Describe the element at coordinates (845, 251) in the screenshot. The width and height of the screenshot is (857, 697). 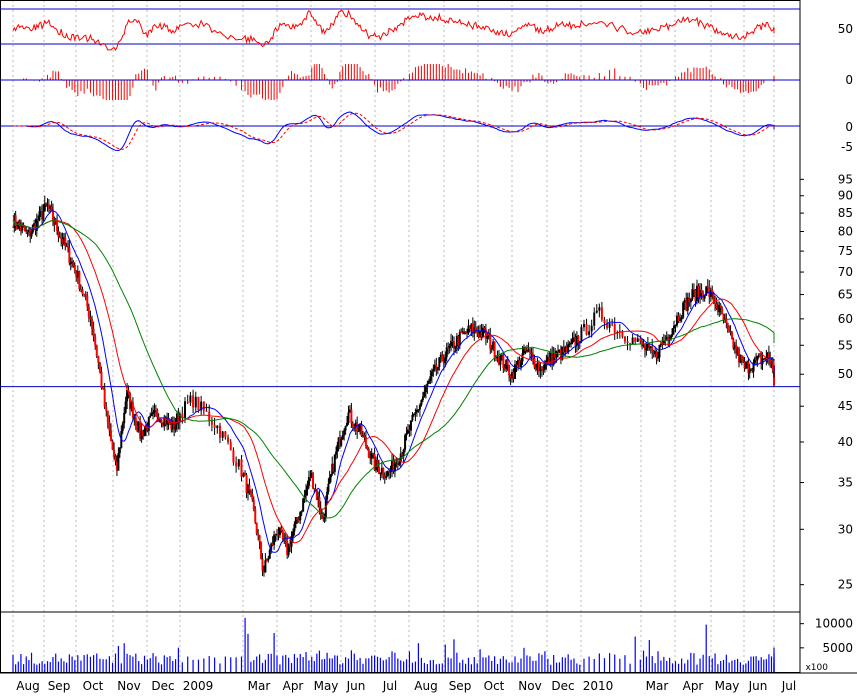
I see `price-tick-label: 75` at that location.